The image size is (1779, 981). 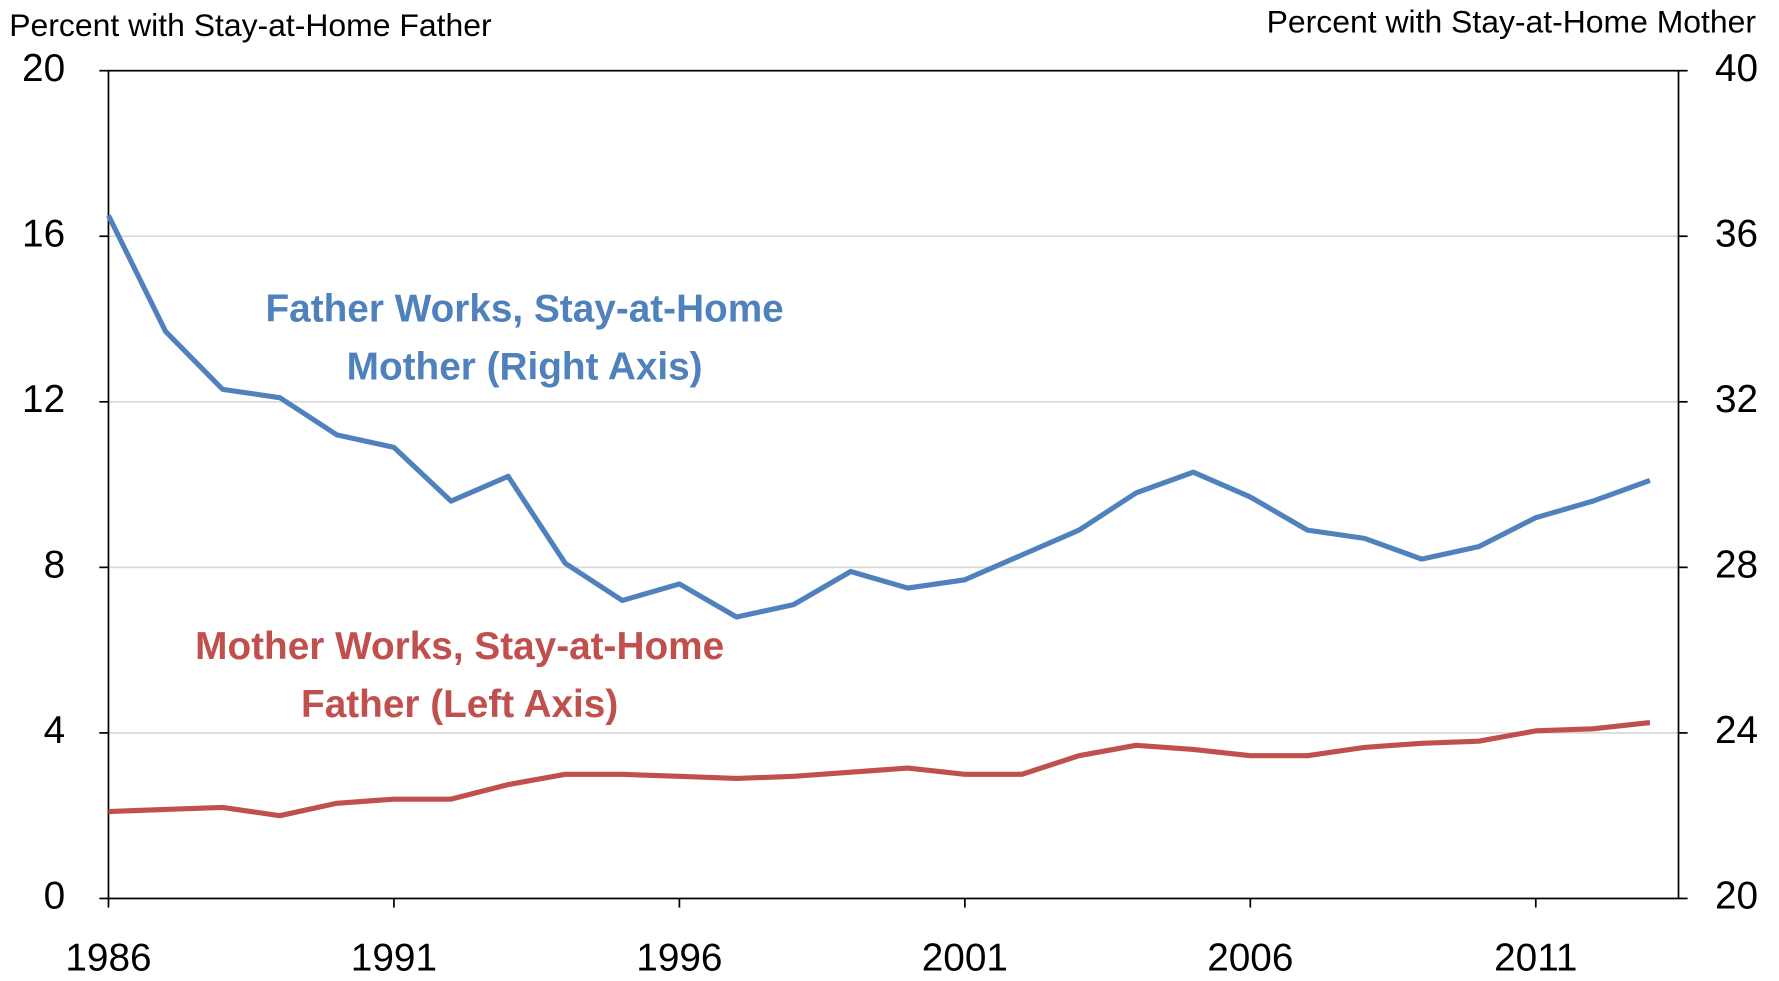 I want to click on series-annotation: Father Works, Stay-at-Home, so click(x=525, y=309).